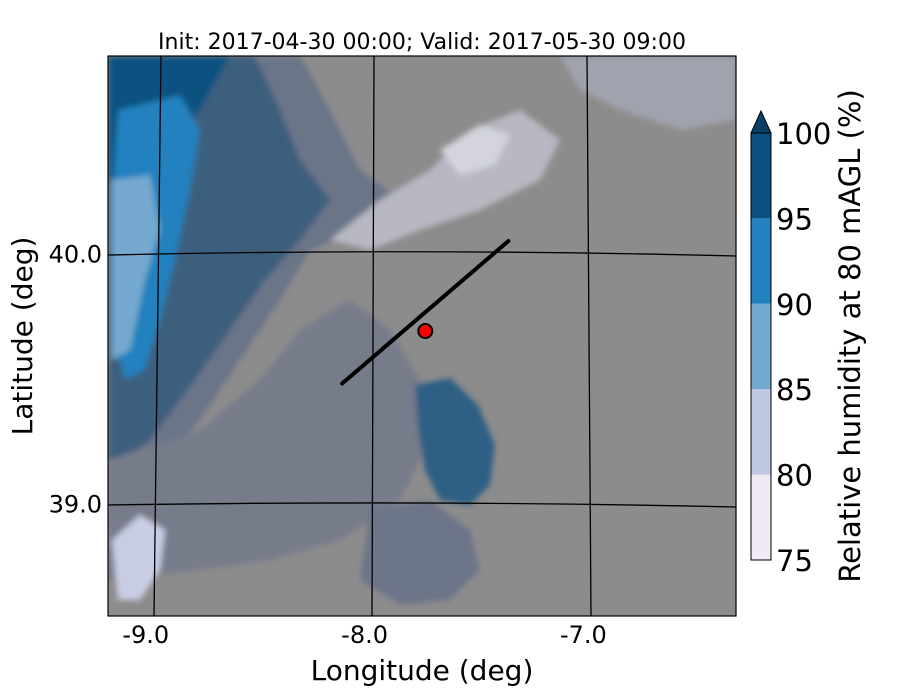 The height and width of the screenshot is (700, 900). I want to click on location-marker, so click(425, 331).